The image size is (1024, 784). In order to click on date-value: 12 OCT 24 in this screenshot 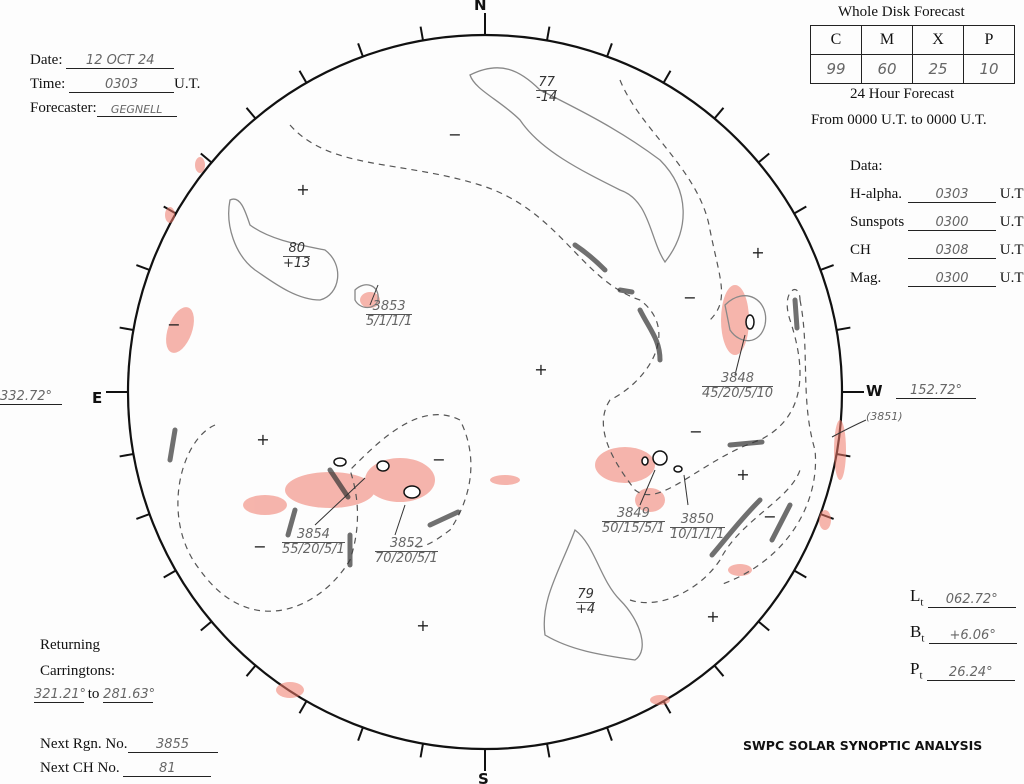, I will do `click(120, 61)`.